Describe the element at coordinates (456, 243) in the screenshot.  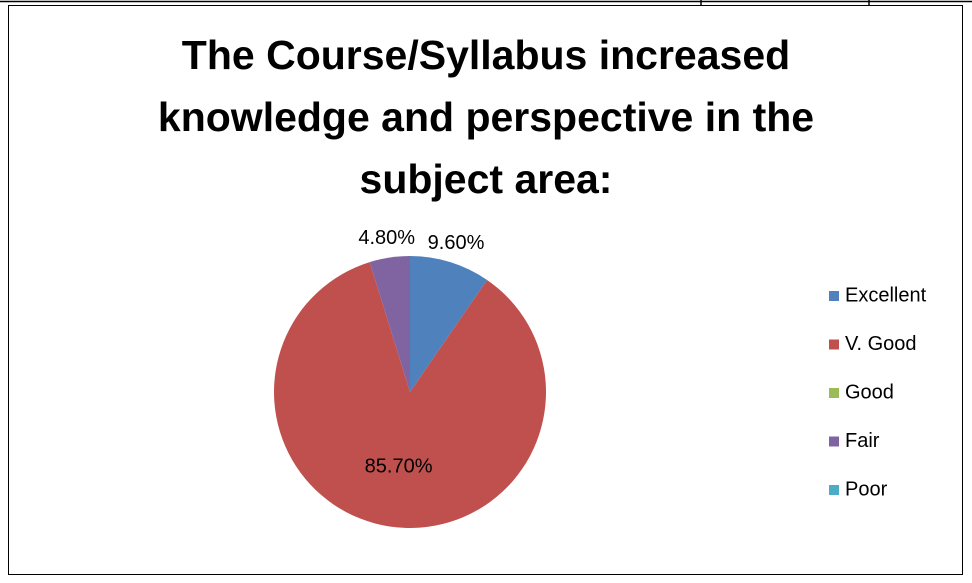
I see `data-label: 9.60%` at that location.